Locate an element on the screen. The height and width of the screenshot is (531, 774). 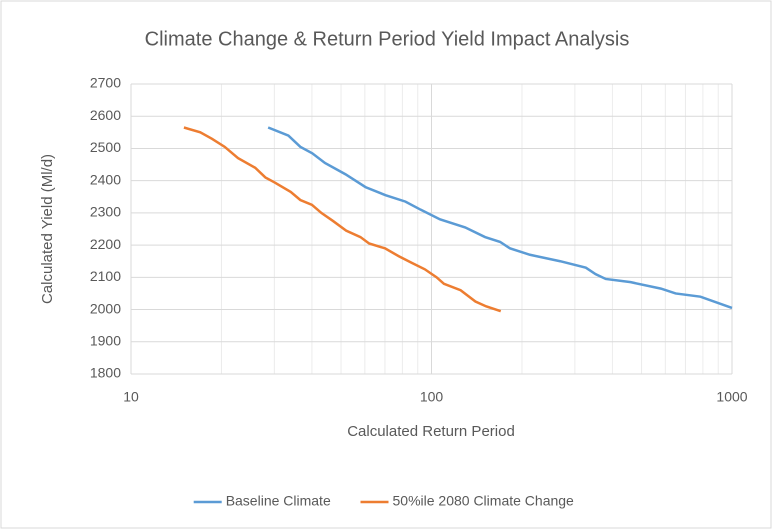
y-axis-title: Calculated Yield (Ml/d) is located at coordinates (47, 229).